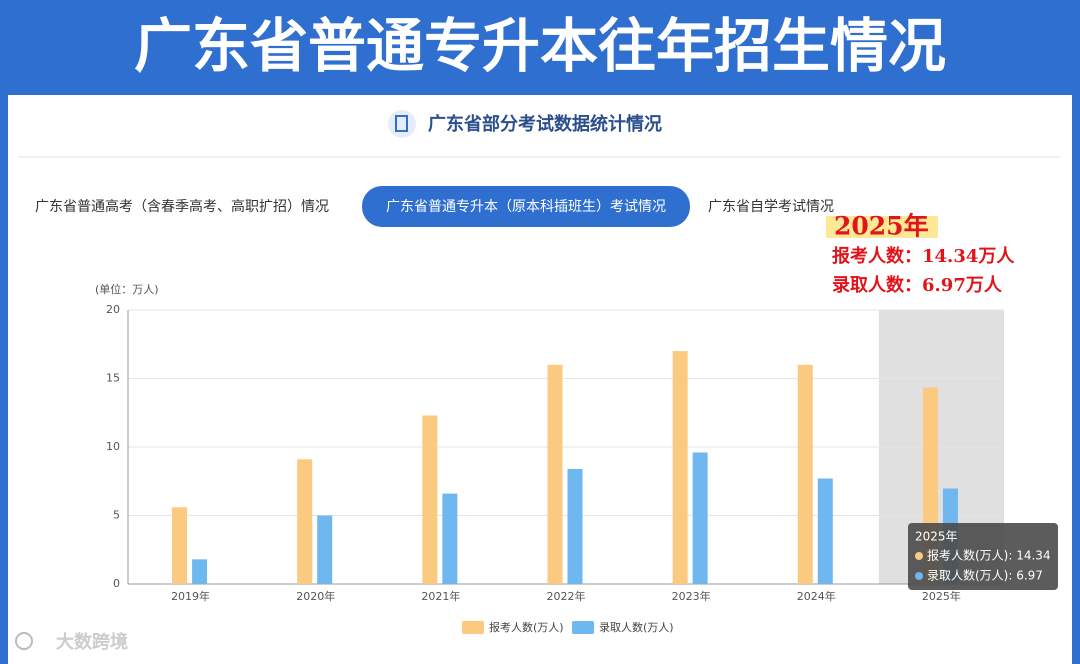  I want to click on legend-label: 报考人数(万人), so click(526, 627).